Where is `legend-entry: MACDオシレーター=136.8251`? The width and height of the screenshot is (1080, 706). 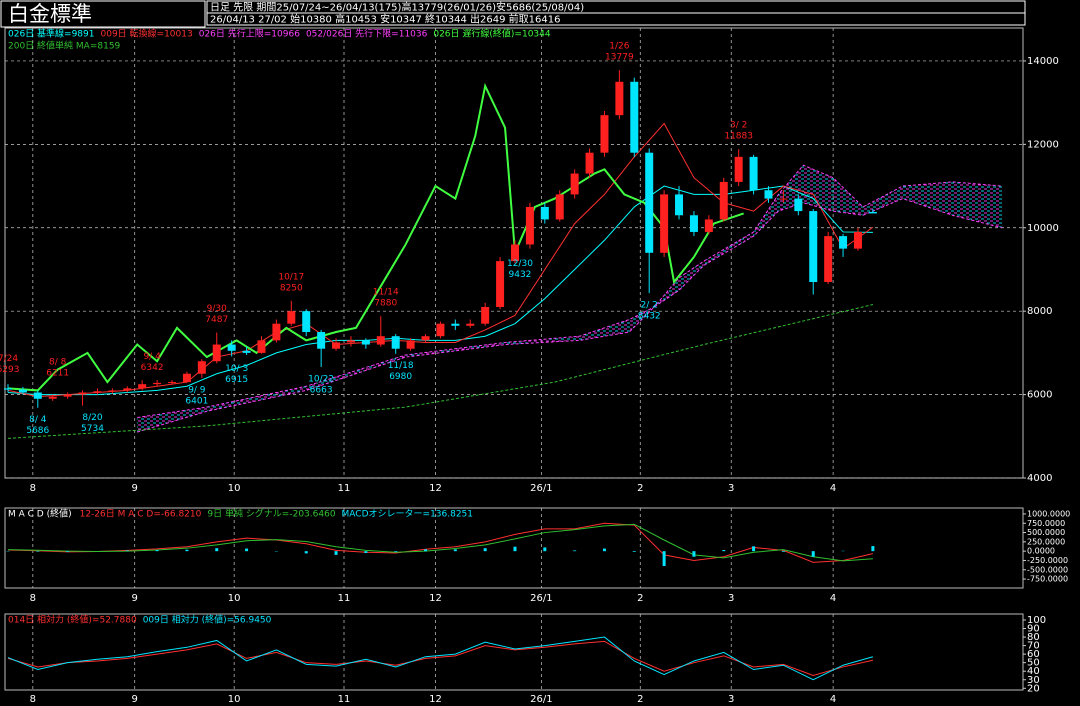
legend-entry: MACDオシレーター=136.8251 is located at coordinates (407, 514).